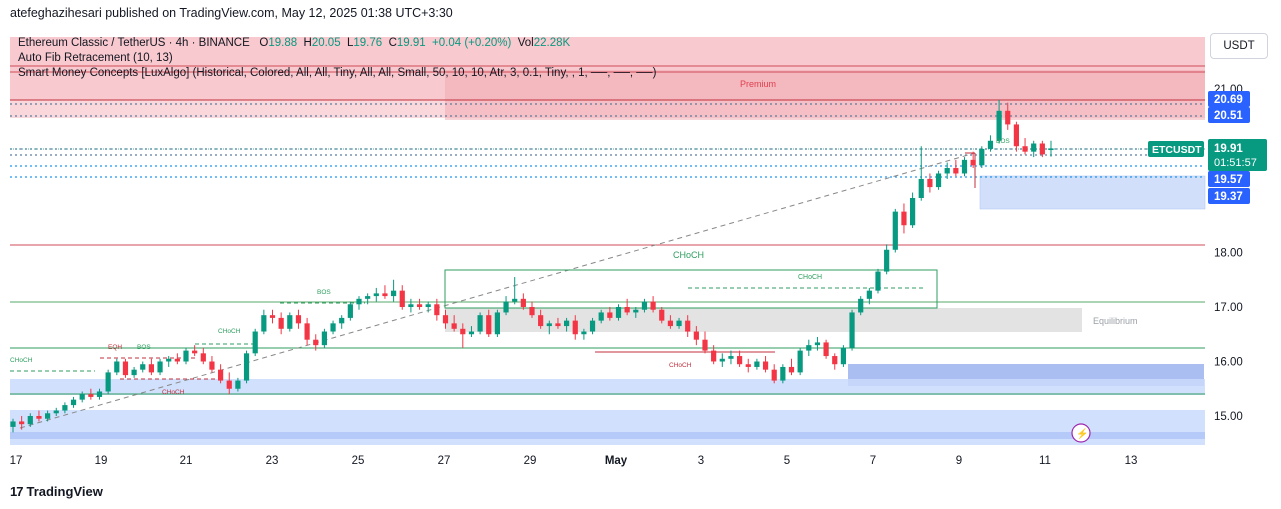 The height and width of the screenshot is (509, 1281). What do you see at coordinates (95, 58) in the screenshot?
I see `indicator-fib: Auto Fib Retracement (10, 13)` at bounding box center [95, 58].